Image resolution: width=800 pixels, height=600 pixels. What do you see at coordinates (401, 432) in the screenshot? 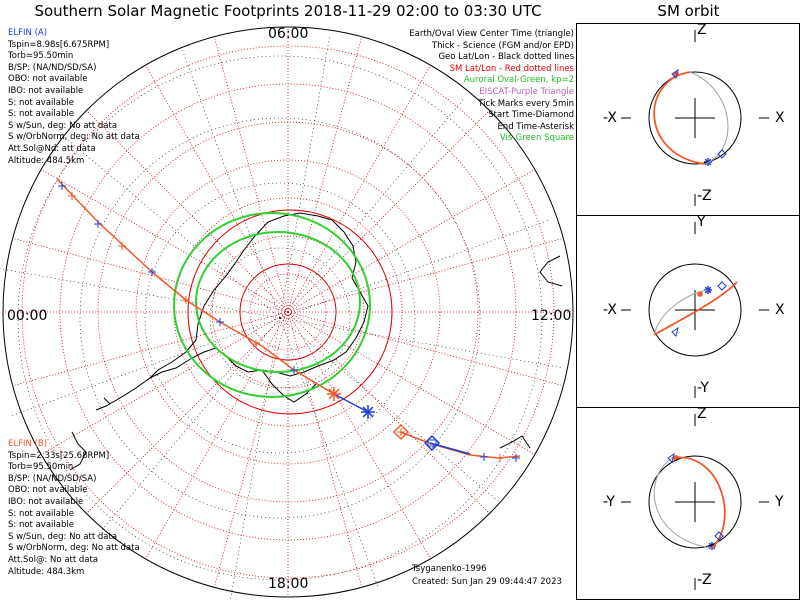
I see `start-diamond-b` at bounding box center [401, 432].